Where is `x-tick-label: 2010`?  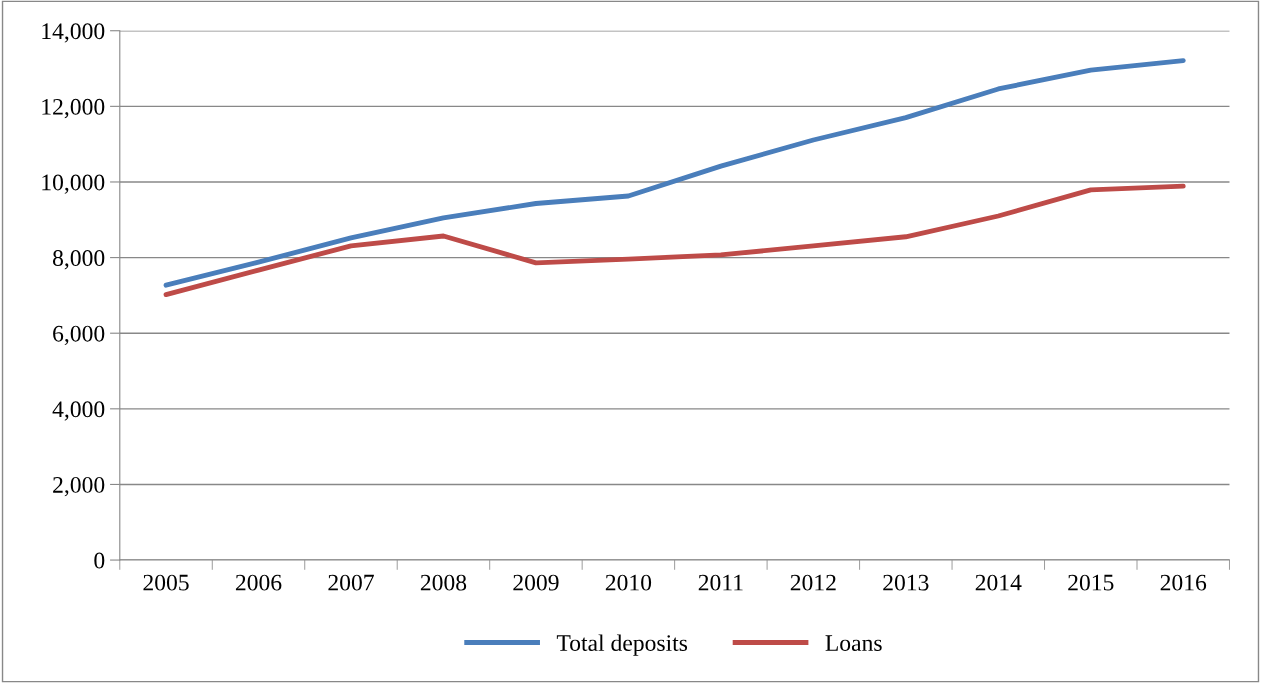
x-tick-label: 2010 is located at coordinates (628, 582).